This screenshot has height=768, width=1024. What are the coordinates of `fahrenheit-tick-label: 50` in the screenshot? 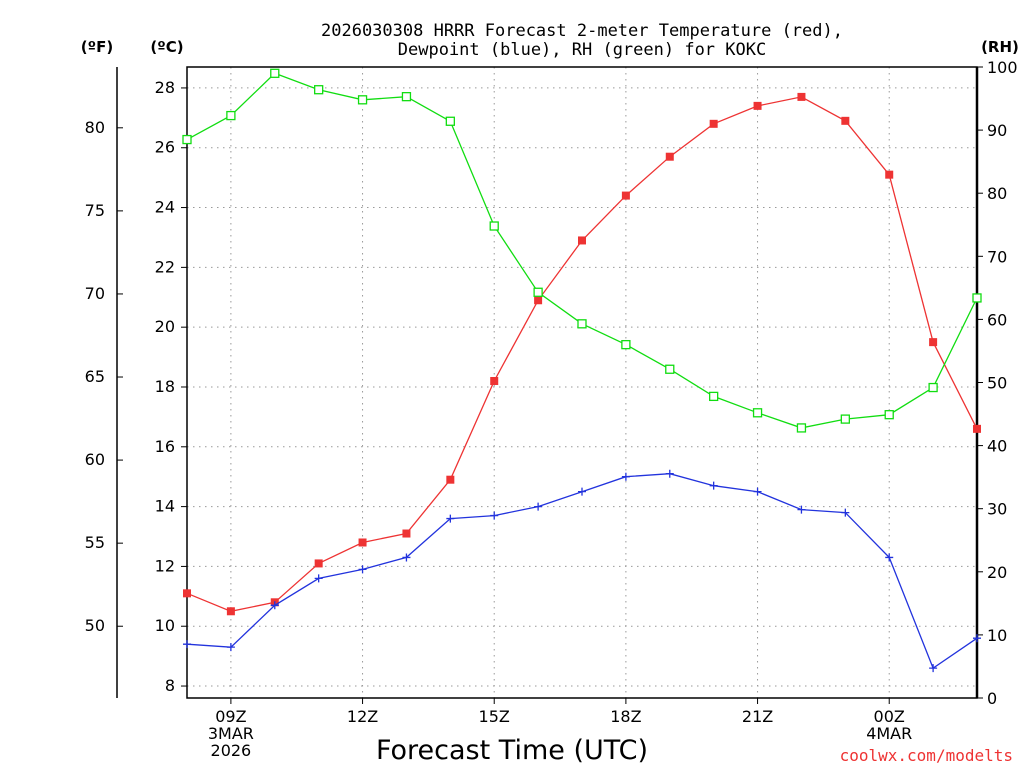 It's located at (95, 625).